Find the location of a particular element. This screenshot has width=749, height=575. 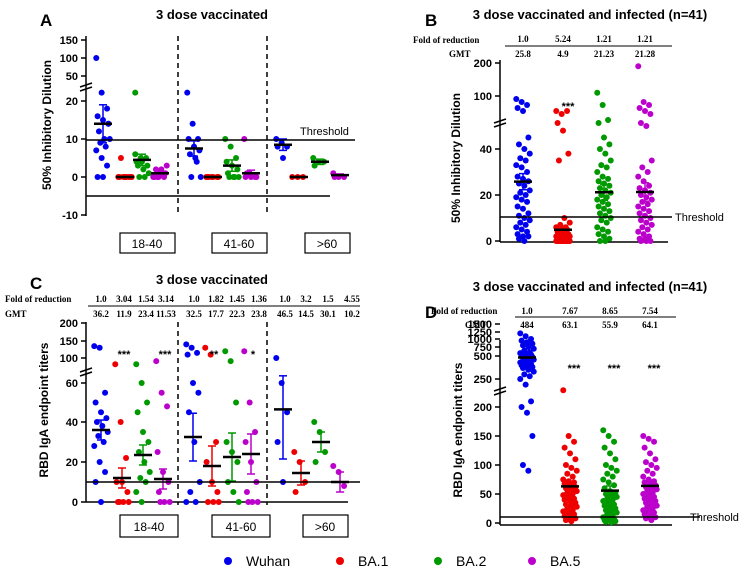

legend-marker-ba5 is located at coordinates (532, 561).